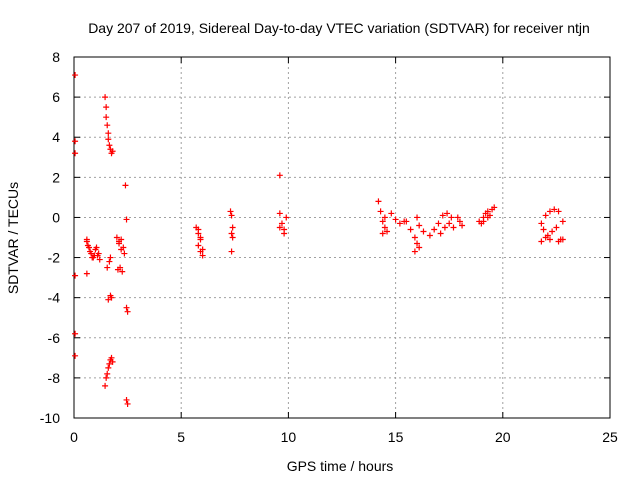 Image resolution: width=640 pixels, height=480 pixels. What do you see at coordinates (54, 378) in the screenshot?
I see `y-tick-label: -8` at bounding box center [54, 378].